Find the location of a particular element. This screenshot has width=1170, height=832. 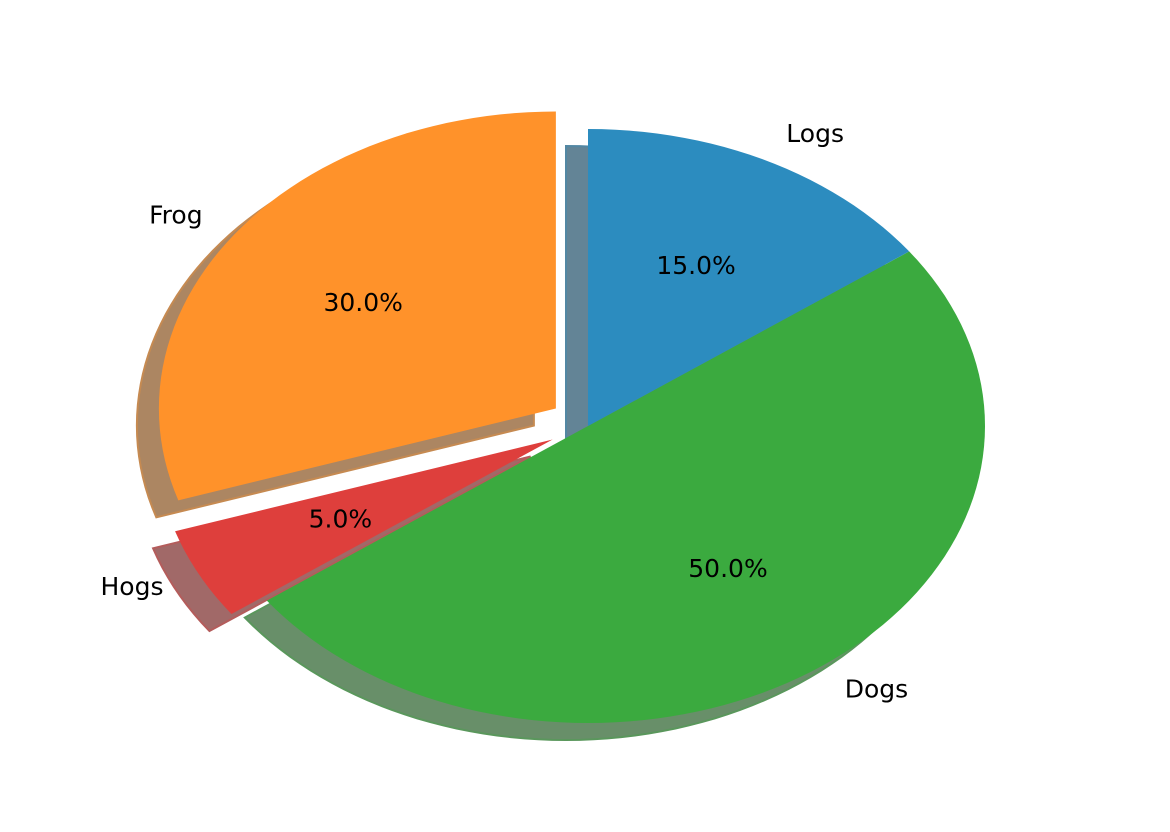

percent-label-logs: 15.0% is located at coordinates (695, 265).